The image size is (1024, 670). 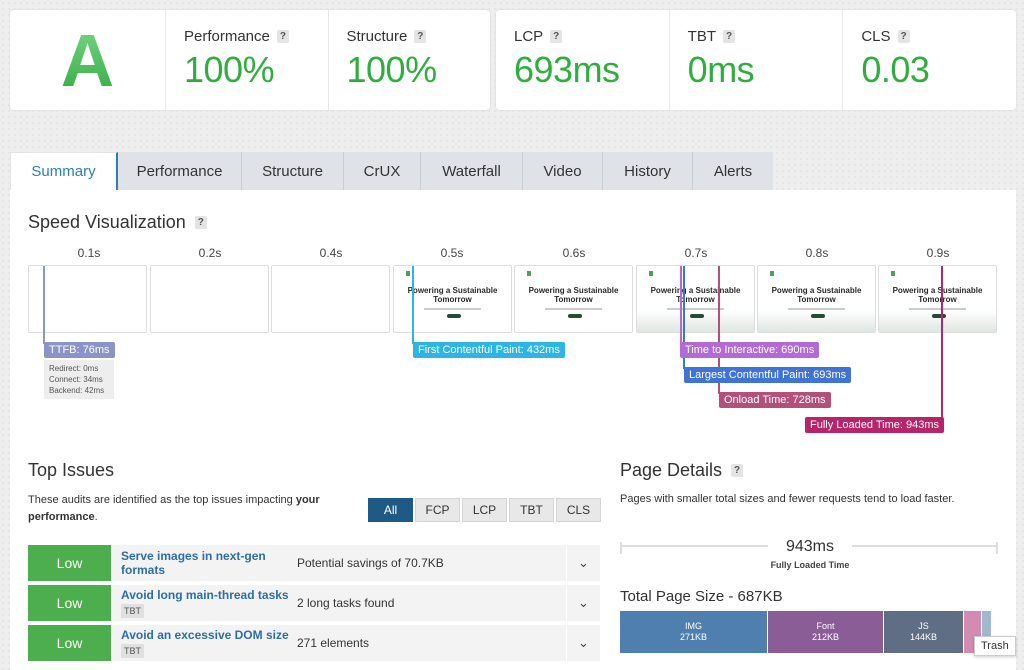 I want to click on performance-score: Performance? 100%, so click(x=247, y=60).